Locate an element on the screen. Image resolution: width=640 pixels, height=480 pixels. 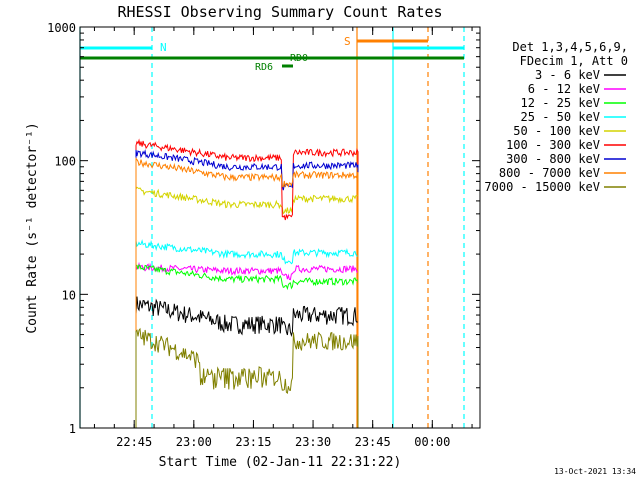
y-axis-label: Count Rate (s⁻¹ detector⁻¹) is located at coordinates (32, 227).